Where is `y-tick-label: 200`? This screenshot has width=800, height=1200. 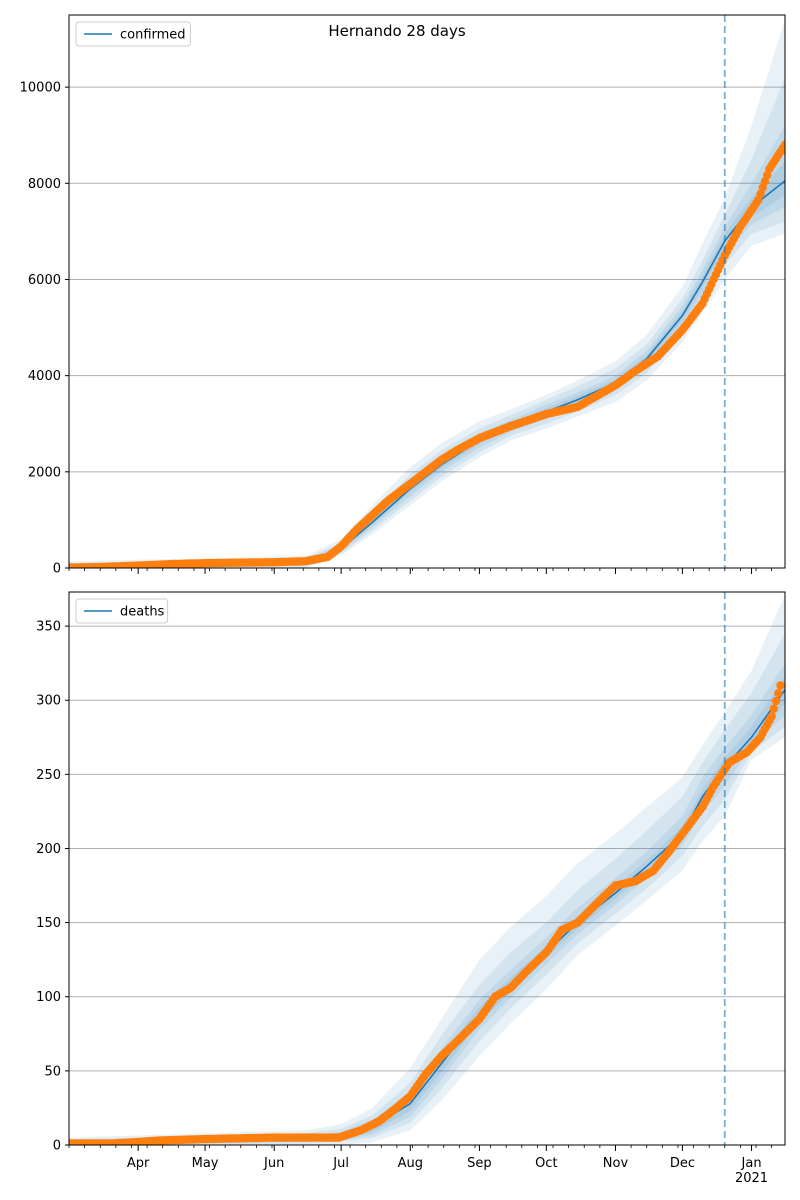
y-tick-label: 200 is located at coordinates (48, 849).